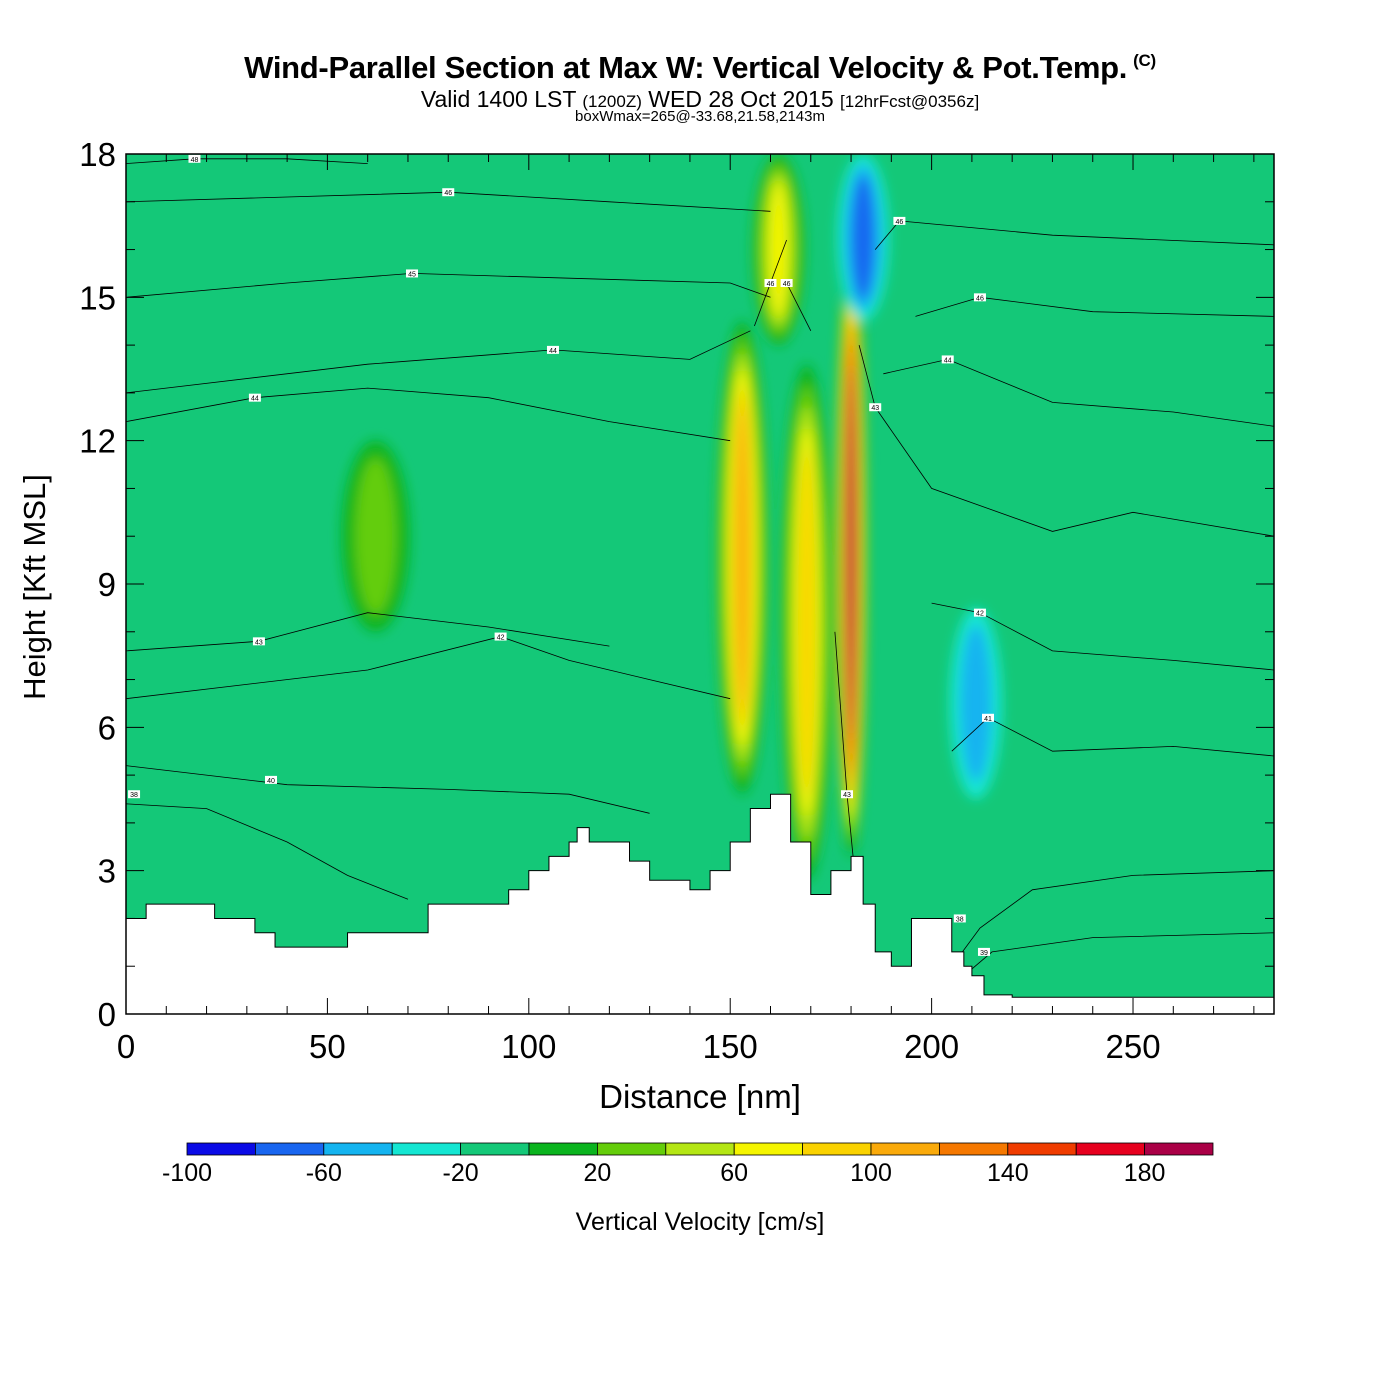 The image size is (1400, 1400). Describe the element at coordinates (324, 1173) in the screenshot. I see `colorbar-tick-label: -60` at that location.